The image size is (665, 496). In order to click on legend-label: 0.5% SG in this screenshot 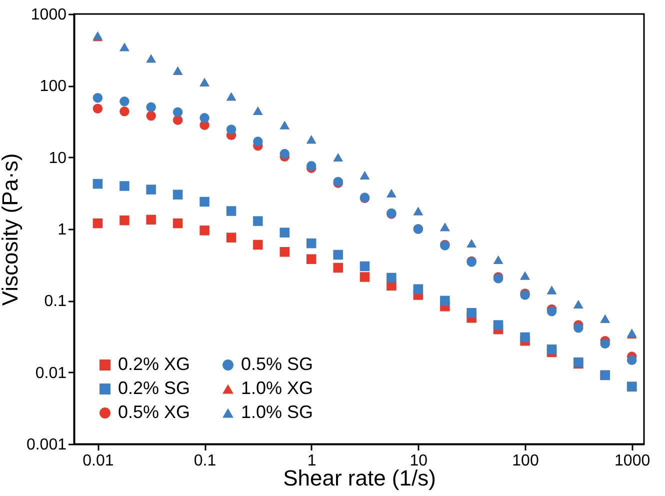, I will do `click(277, 364)`.